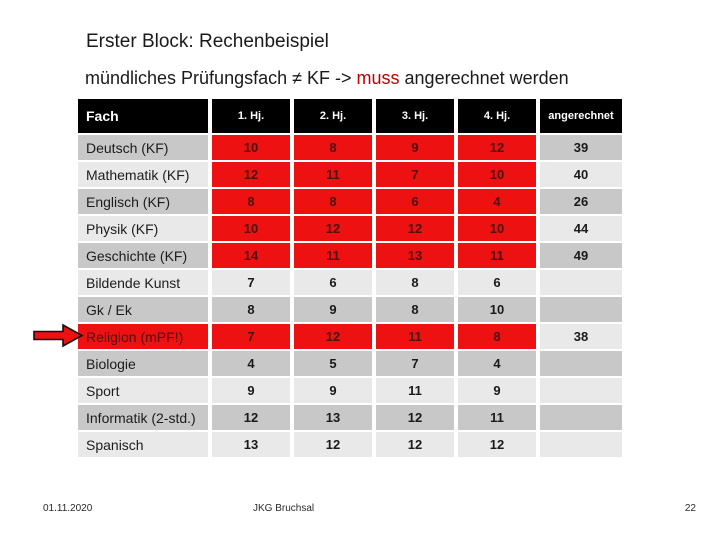 This screenshot has width=720, height=540. Describe the element at coordinates (143, 147) in the screenshot. I see `fach-cell: Deutsch (KF)` at that location.